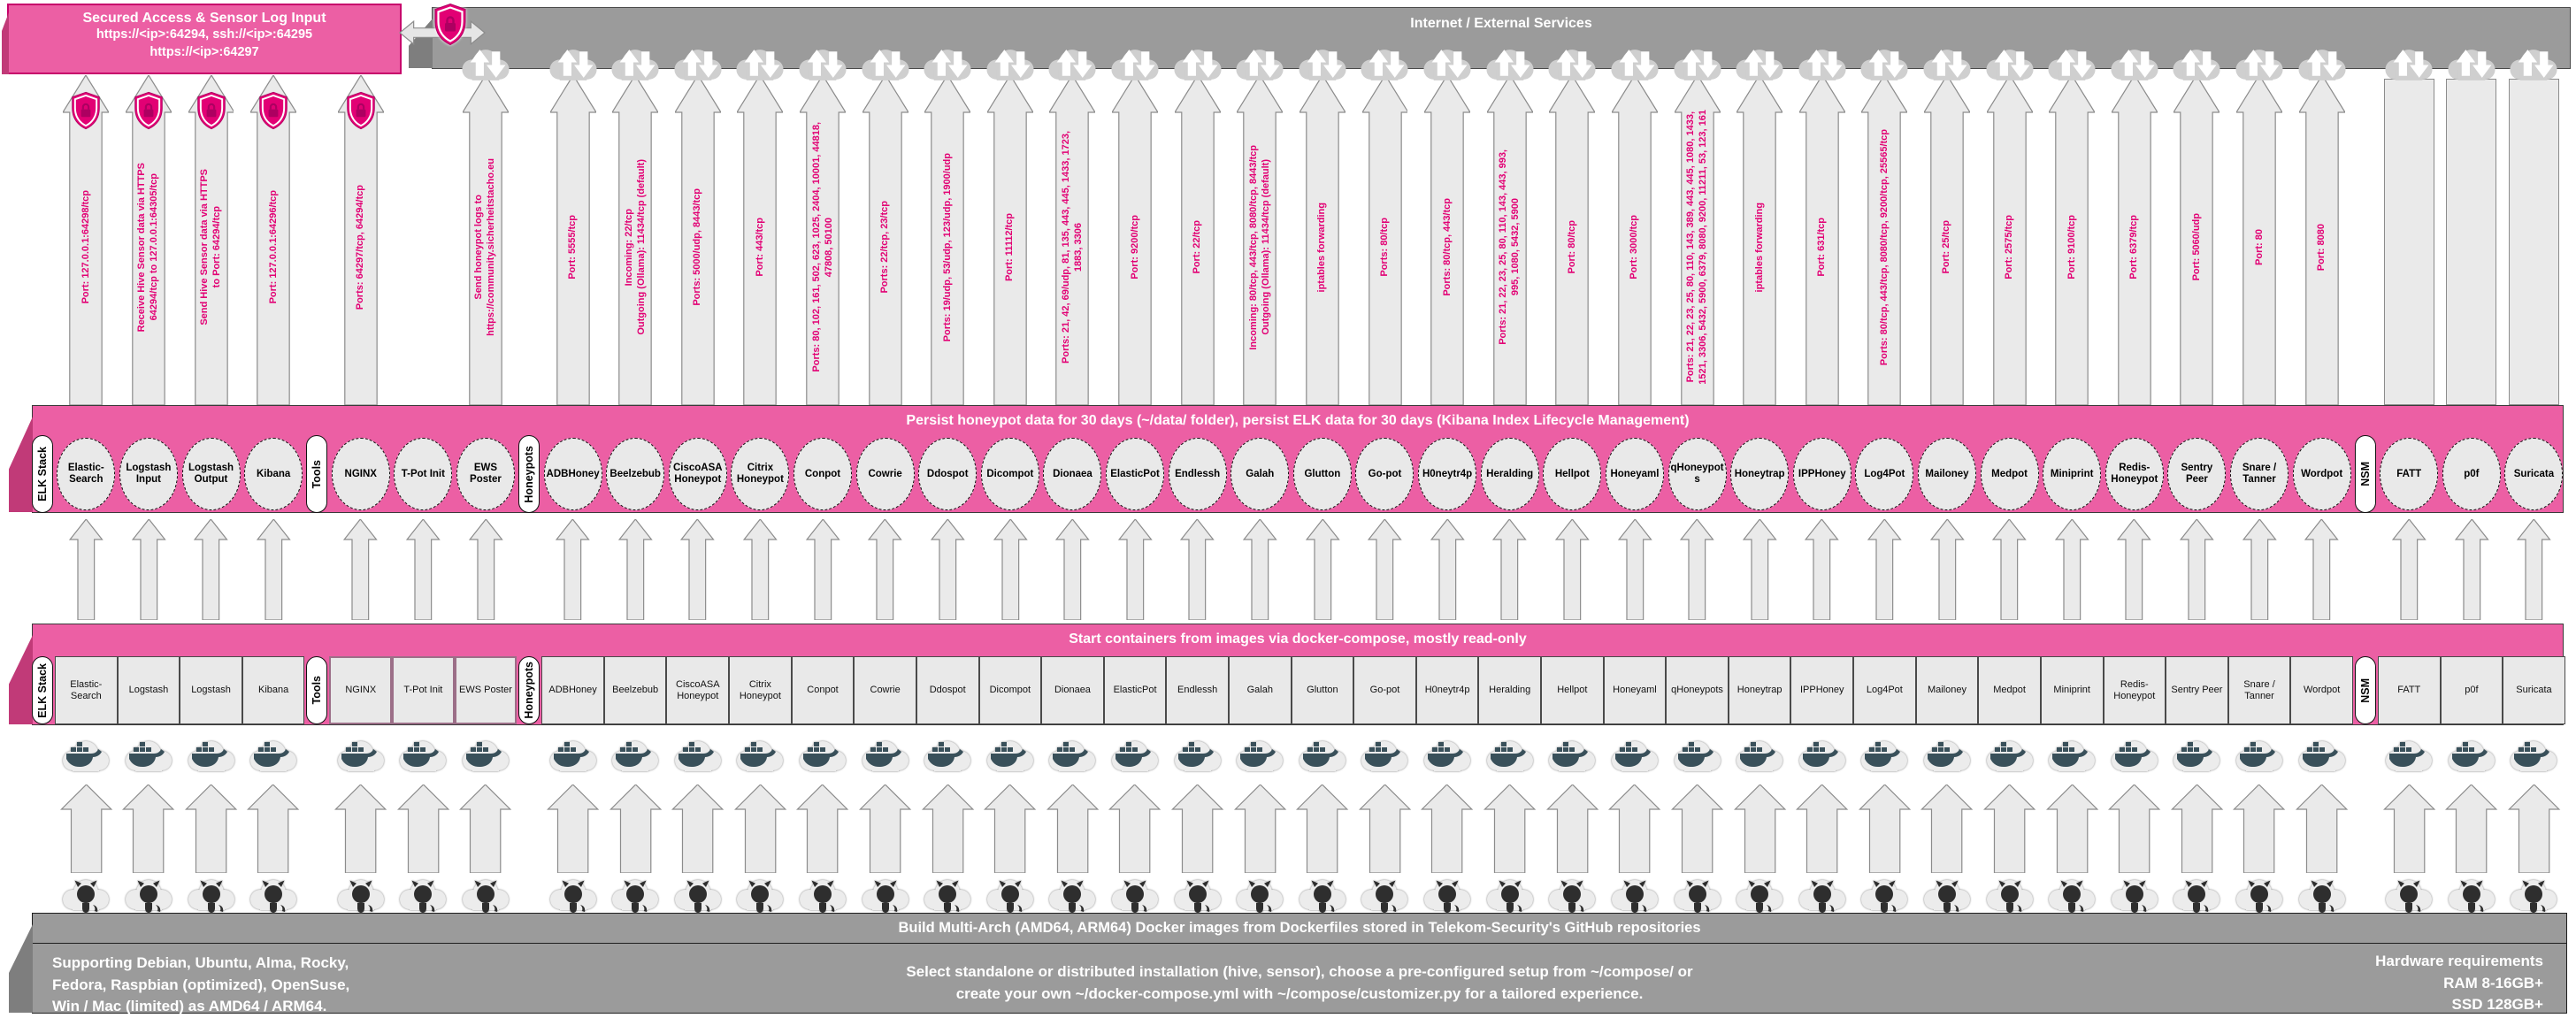 The height and width of the screenshot is (1018, 2576). Describe the element at coordinates (1759, 247) in the screenshot. I see `port-label: iptables forwarding` at that location.